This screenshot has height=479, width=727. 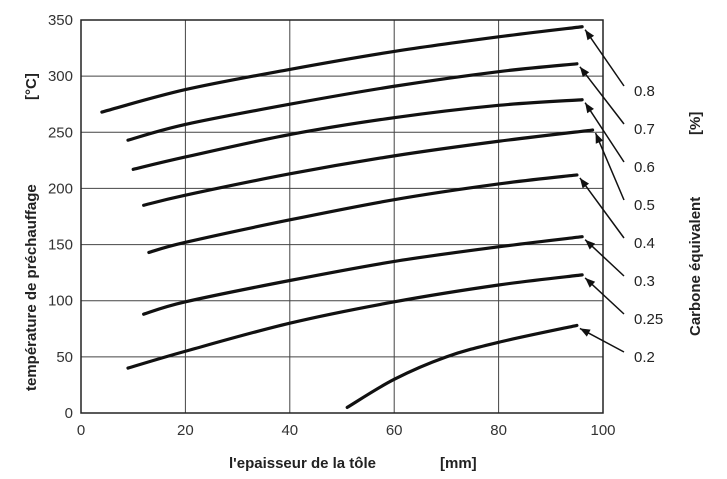 What do you see at coordinates (602, 95) in the screenshot?
I see `arrow-line-0.7` at bounding box center [602, 95].